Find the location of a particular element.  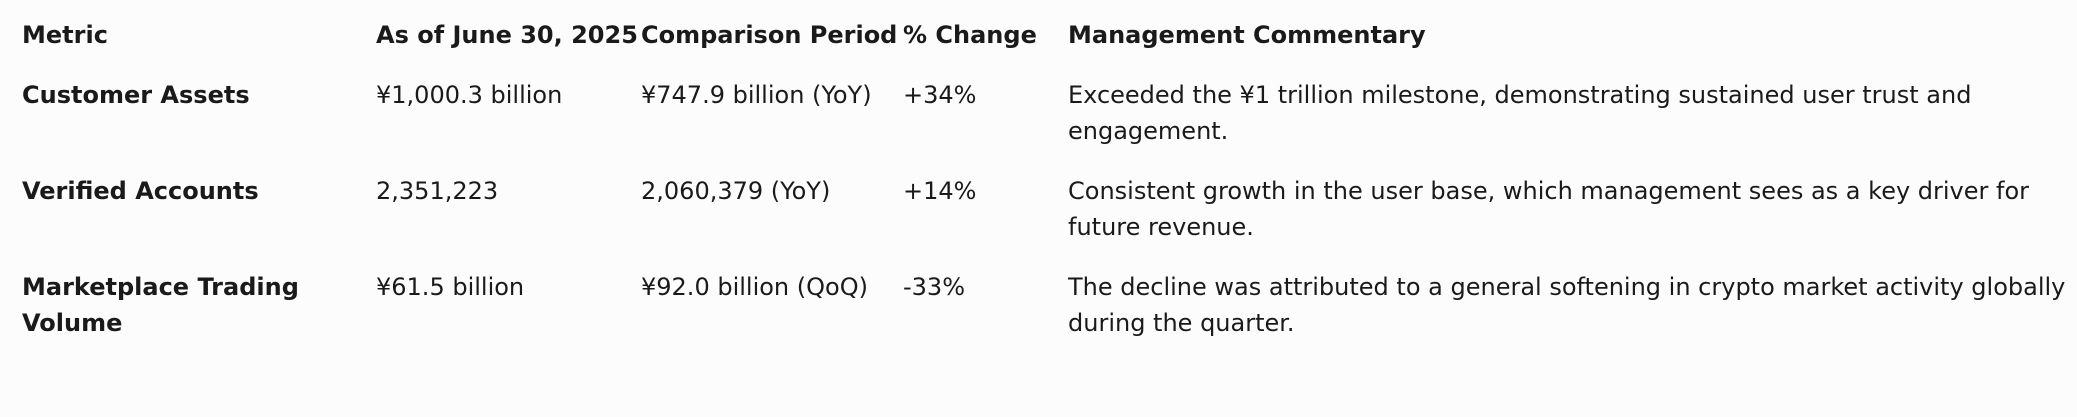

header-metric: Metric is located at coordinates (65, 35).